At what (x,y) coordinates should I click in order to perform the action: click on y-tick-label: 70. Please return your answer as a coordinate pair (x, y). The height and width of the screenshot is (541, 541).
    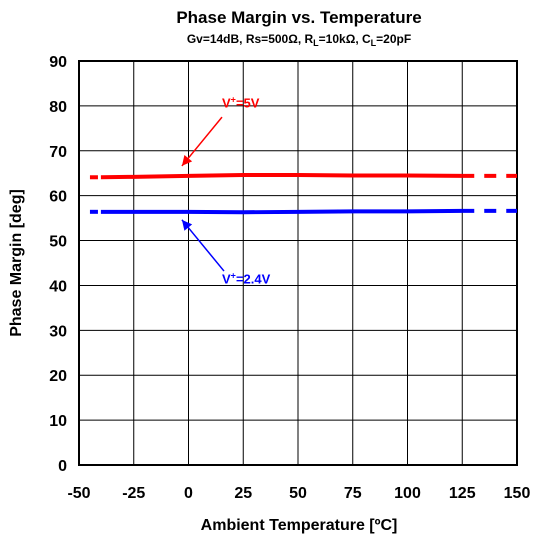
    Looking at the image, I should click on (58, 152).